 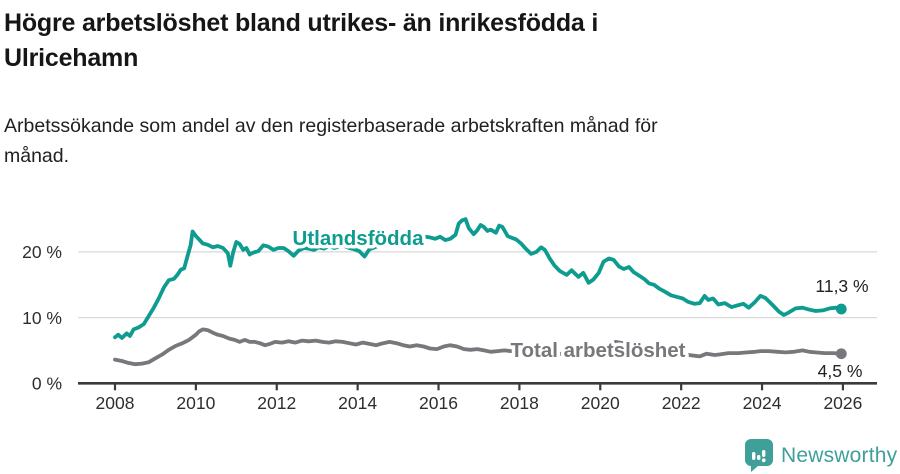 I want to click on newsworthy-logo: Newsworthy, so click(x=820, y=455).